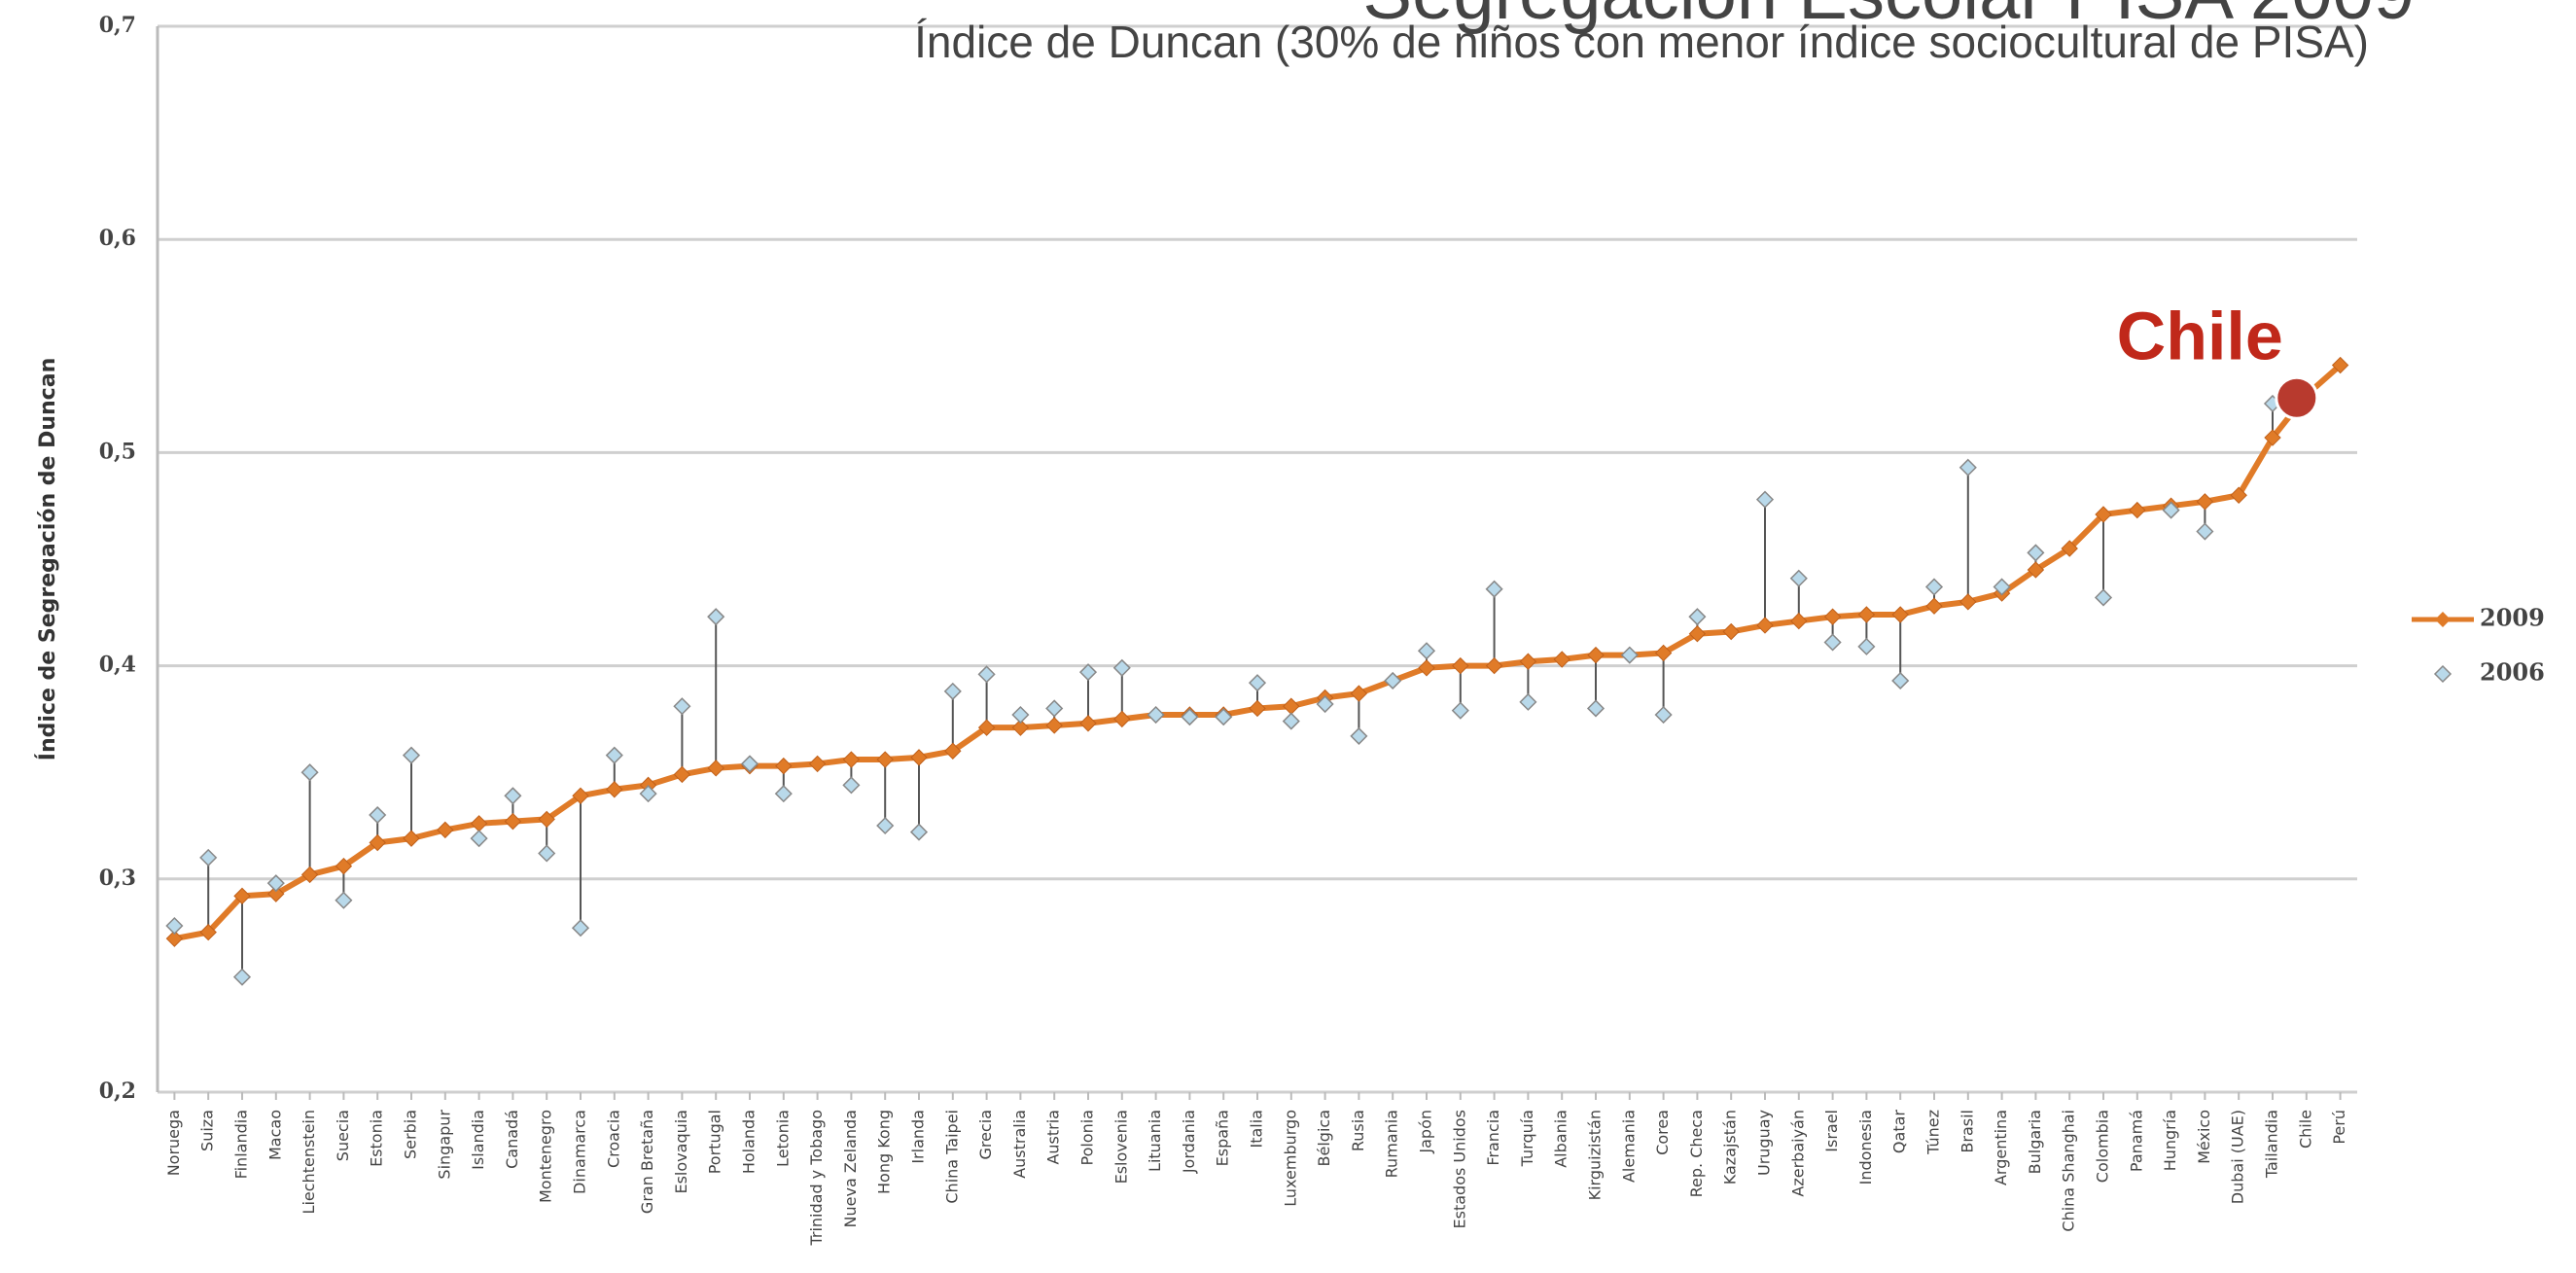  I want to click on x-tick-label: Italia, so click(1257, 1129).